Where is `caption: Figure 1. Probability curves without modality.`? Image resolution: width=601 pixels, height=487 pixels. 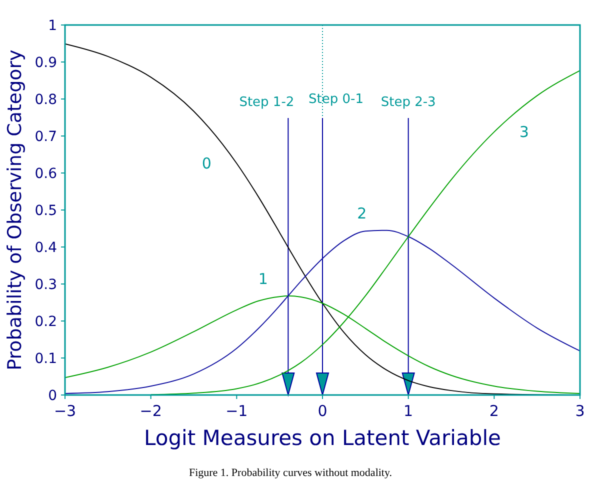 caption: Figure 1. Probability curves without modality. is located at coordinates (290, 473).